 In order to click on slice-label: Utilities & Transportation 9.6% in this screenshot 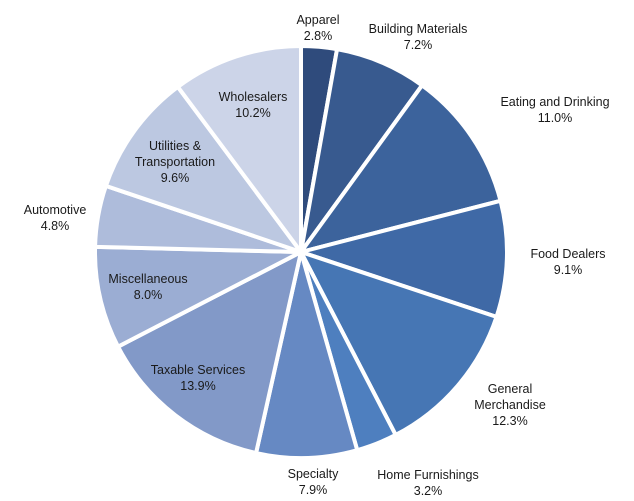, I will do `click(175, 162)`.